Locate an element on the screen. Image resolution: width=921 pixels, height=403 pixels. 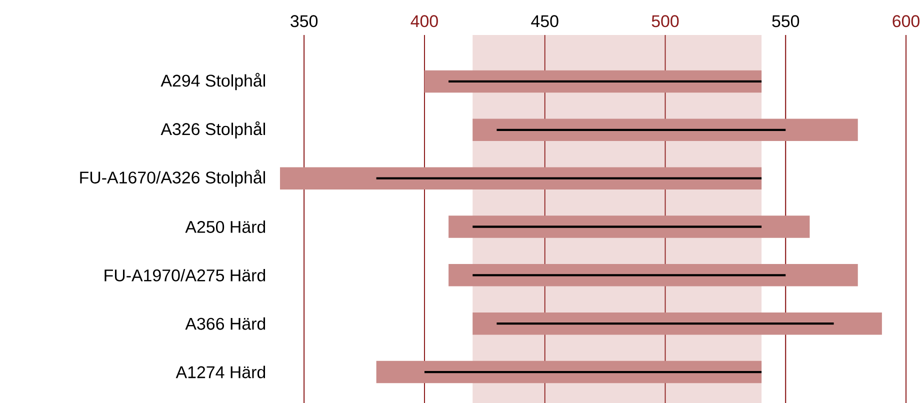
y-tick-label: A326 Stolphål is located at coordinates (212, 129).